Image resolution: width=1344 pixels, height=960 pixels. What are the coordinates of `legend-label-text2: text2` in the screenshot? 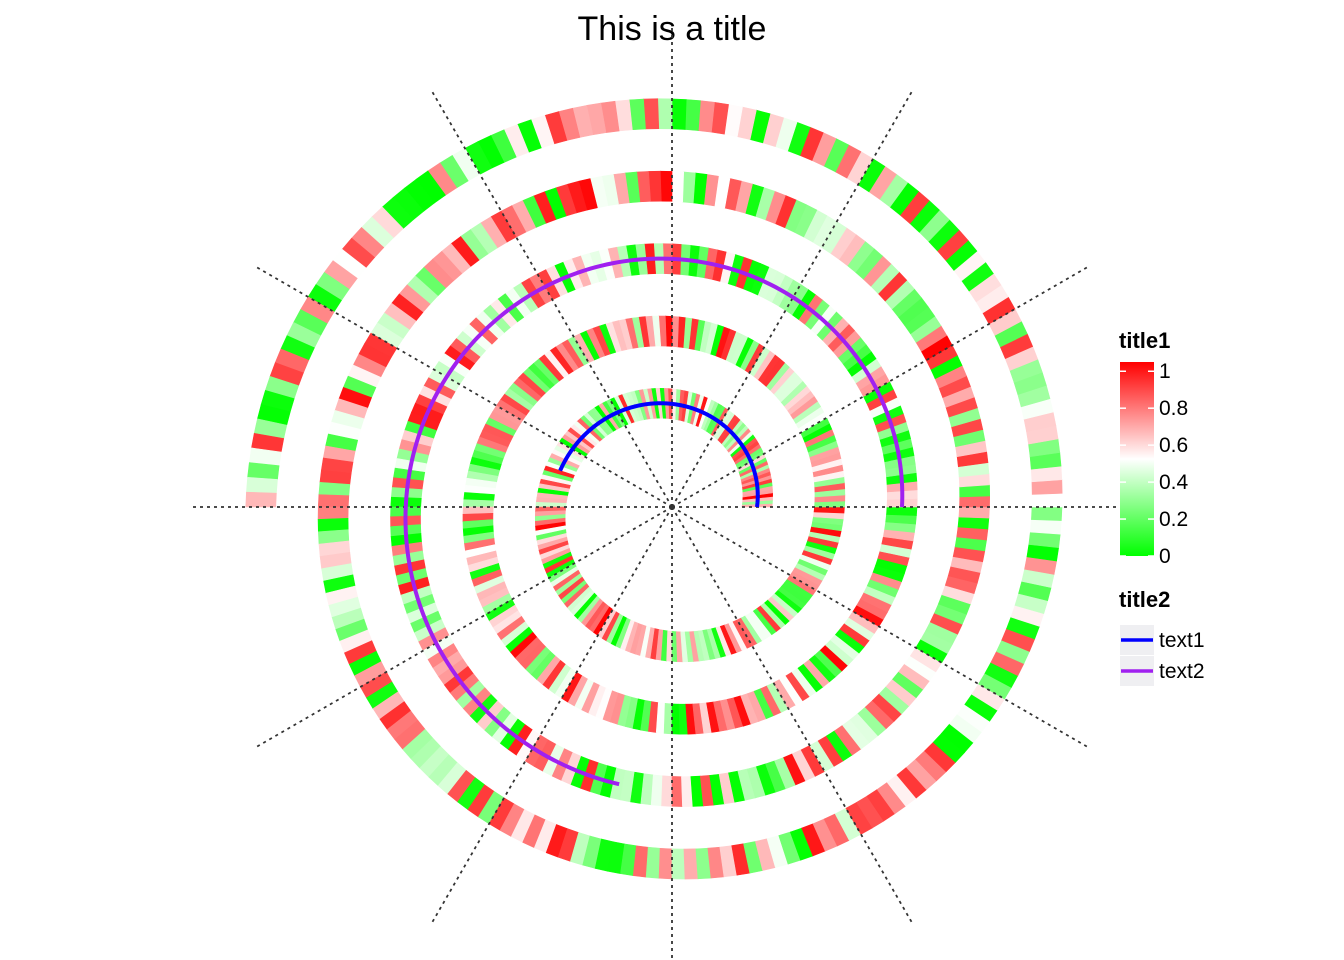 It's located at (1182, 671).